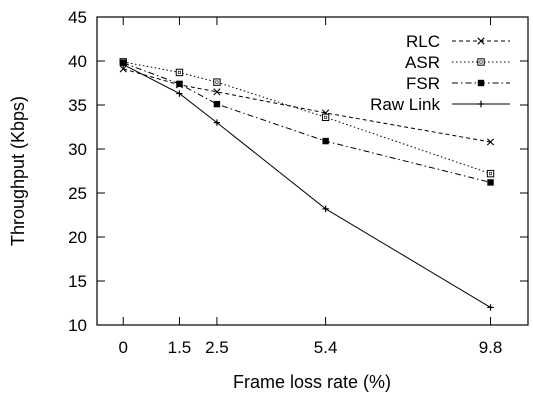 This screenshot has height=396, width=533. I want to click on y-tick-label: 10, so click(77, 325).